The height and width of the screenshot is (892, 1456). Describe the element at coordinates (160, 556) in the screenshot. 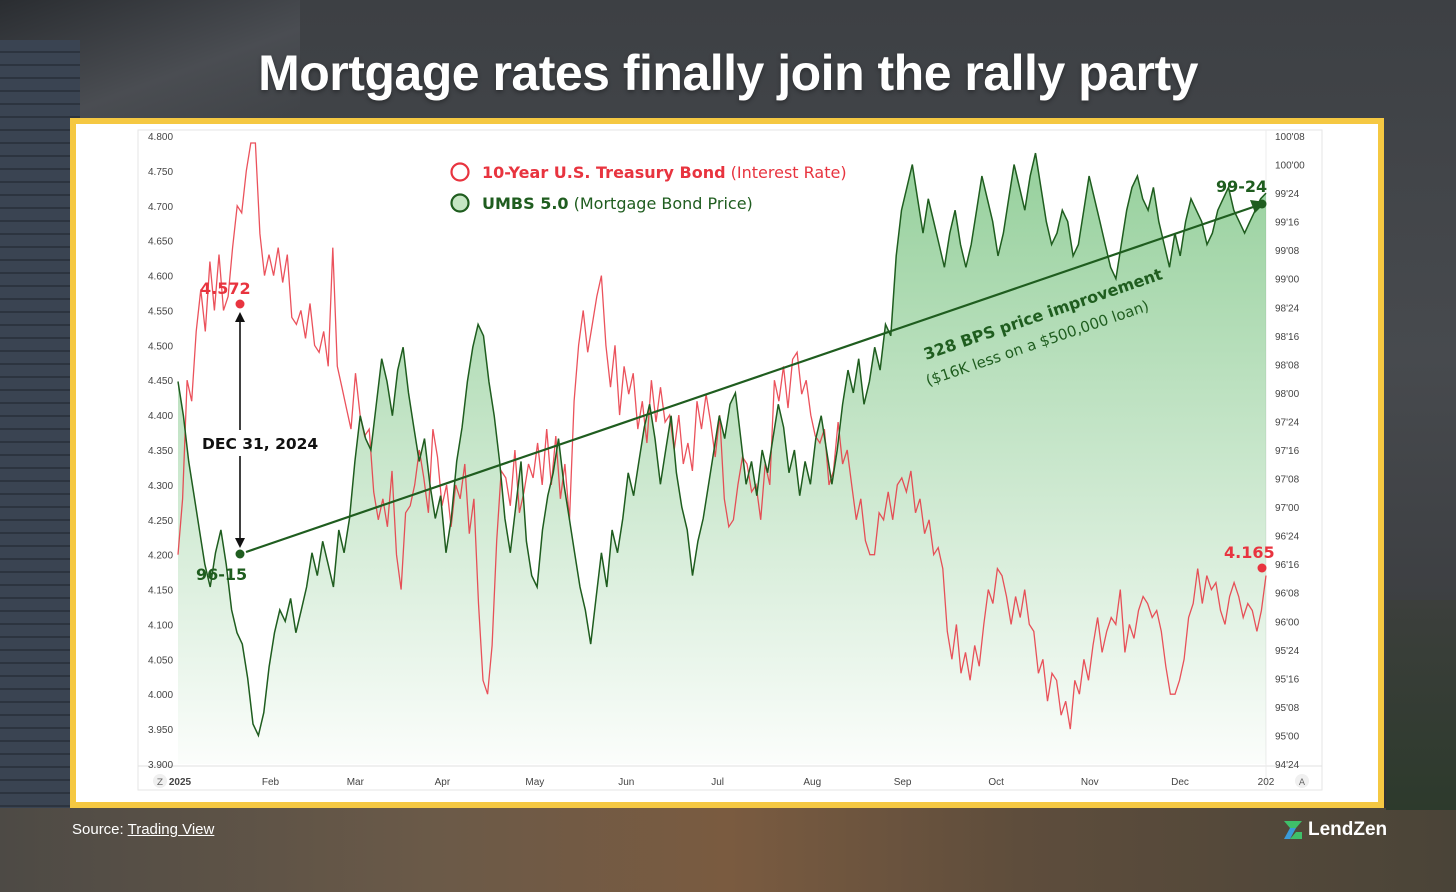

I see `left-axis-tick: 4.200` at that location.